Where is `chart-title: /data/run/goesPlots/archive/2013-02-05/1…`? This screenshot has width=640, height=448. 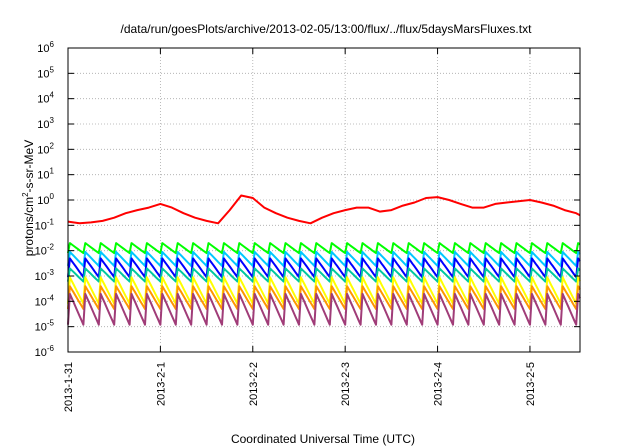 chart-title: /data/run/goesPlots/archive/2013-02-05/1… is located at coordinates (327, 29).